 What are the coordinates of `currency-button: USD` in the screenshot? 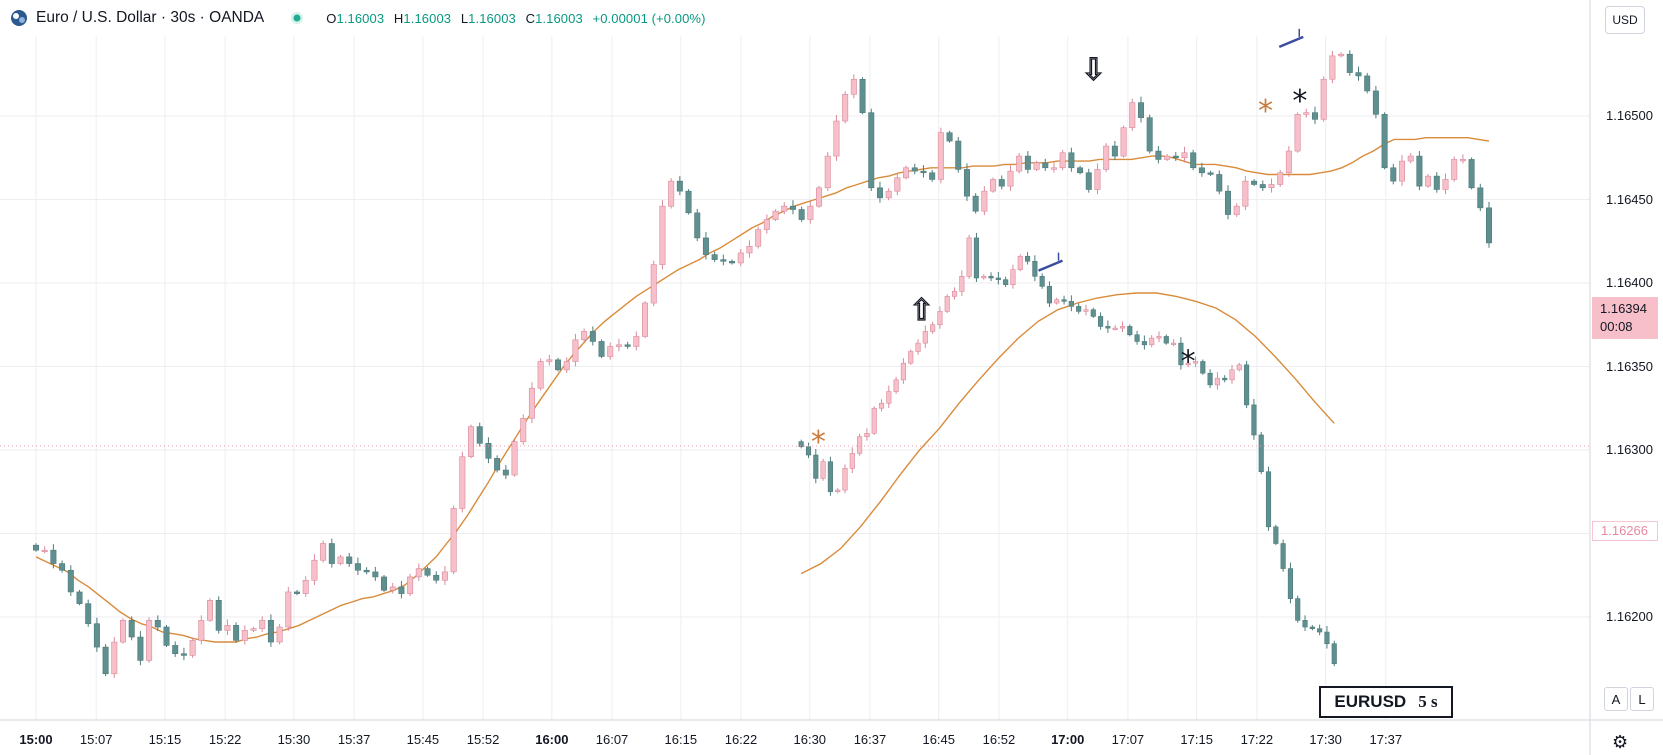 It's located at (1625, 20).